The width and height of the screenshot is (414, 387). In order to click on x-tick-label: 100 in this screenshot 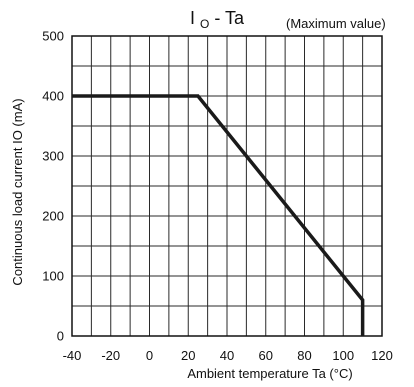, I will do `click(343, 355)`.